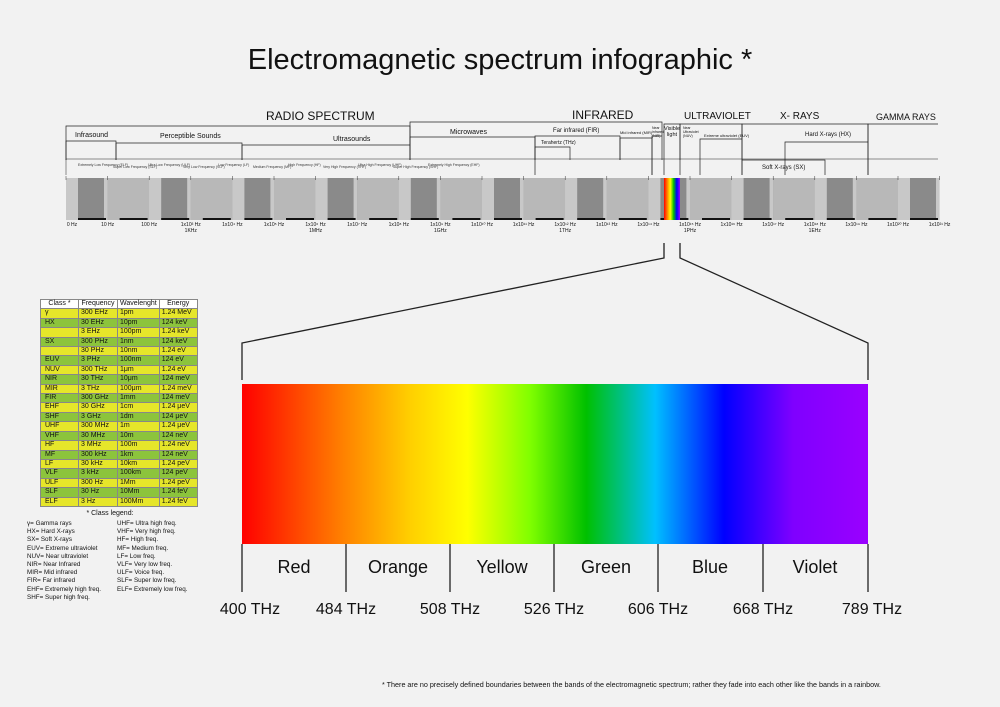 Image resolution: width=1000 pixels, height=707 pixels. I want to click on table-cell, so click(59, 351).